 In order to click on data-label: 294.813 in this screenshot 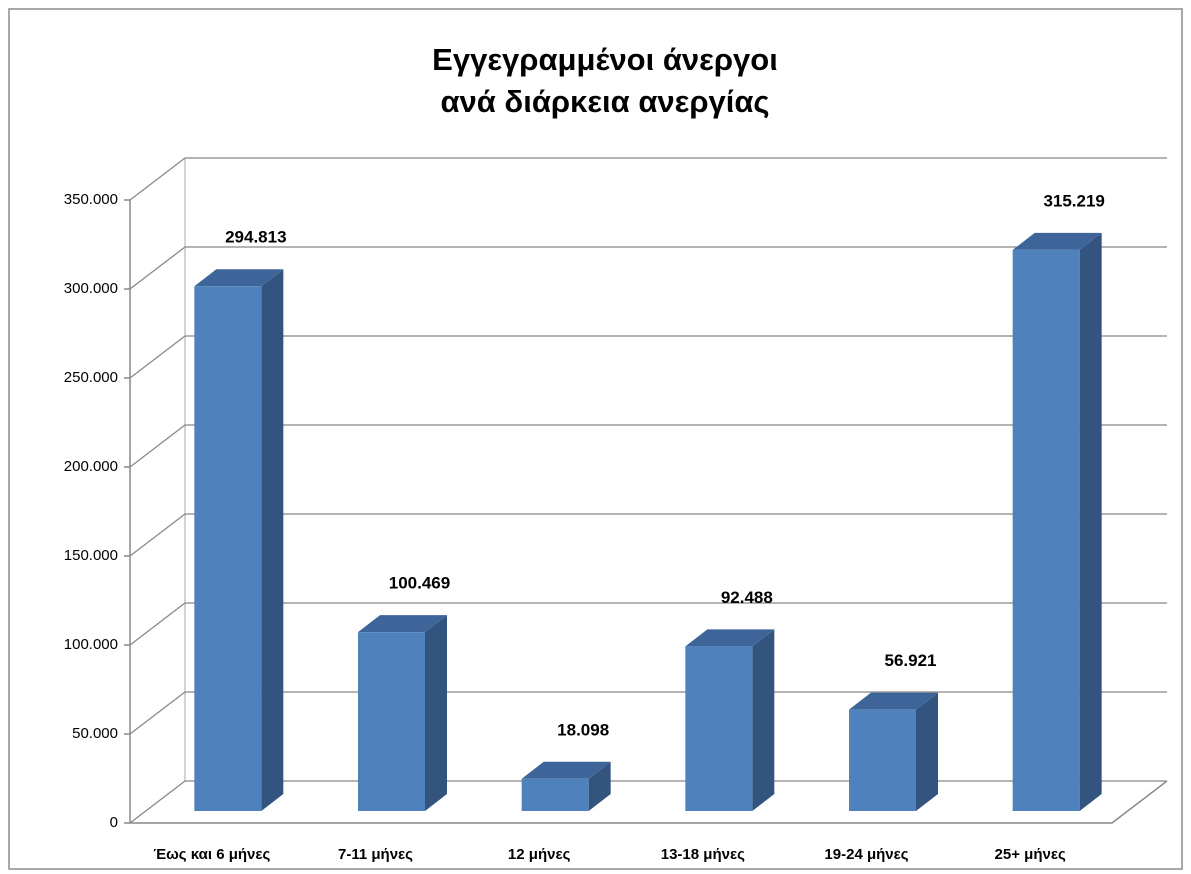, I will do `click(255, 237)`.